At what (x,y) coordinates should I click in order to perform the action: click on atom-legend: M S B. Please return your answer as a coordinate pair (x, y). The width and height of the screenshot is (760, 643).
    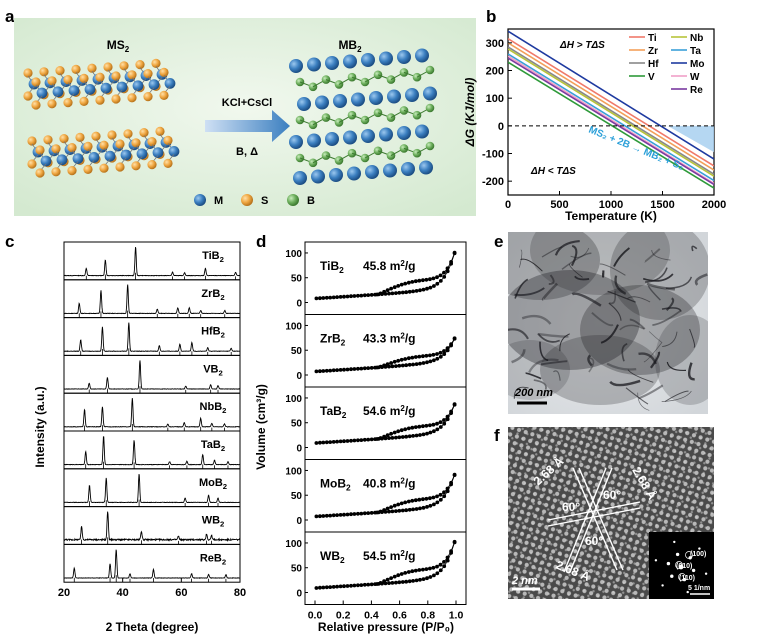
    Looking at the image, I should click on (254, 200).